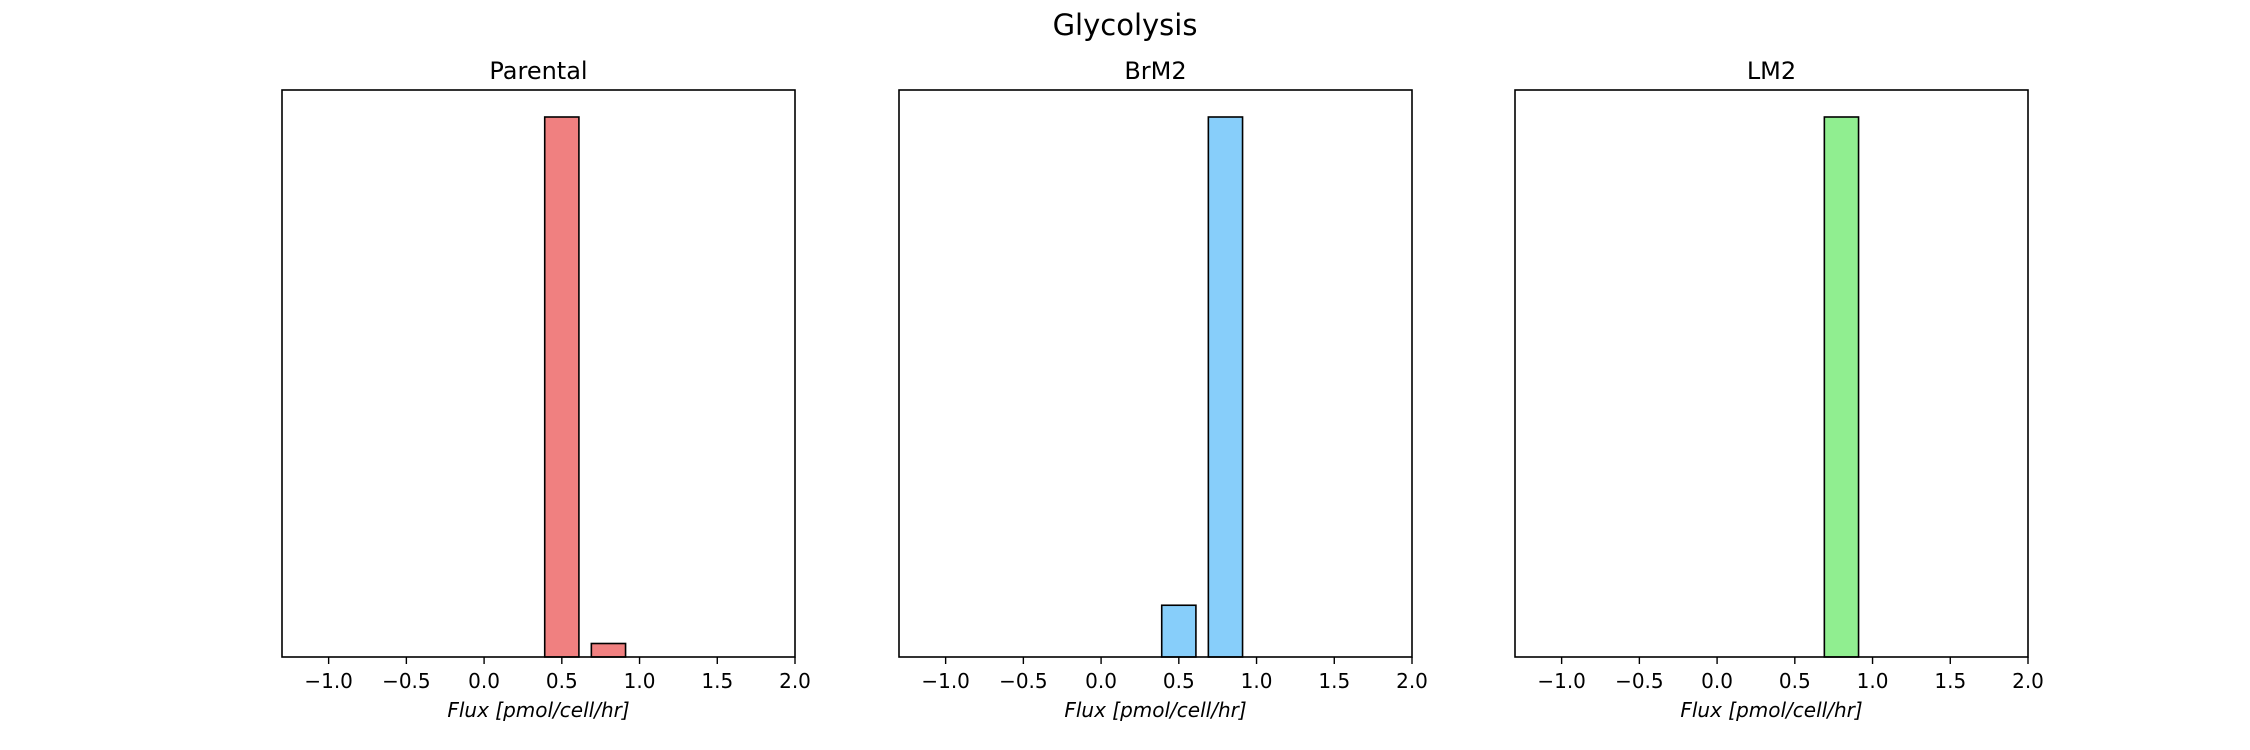 The height and width of the screenshot is (750, 2250). I want to click on panel-title: BrM2, so click(1155, 71).